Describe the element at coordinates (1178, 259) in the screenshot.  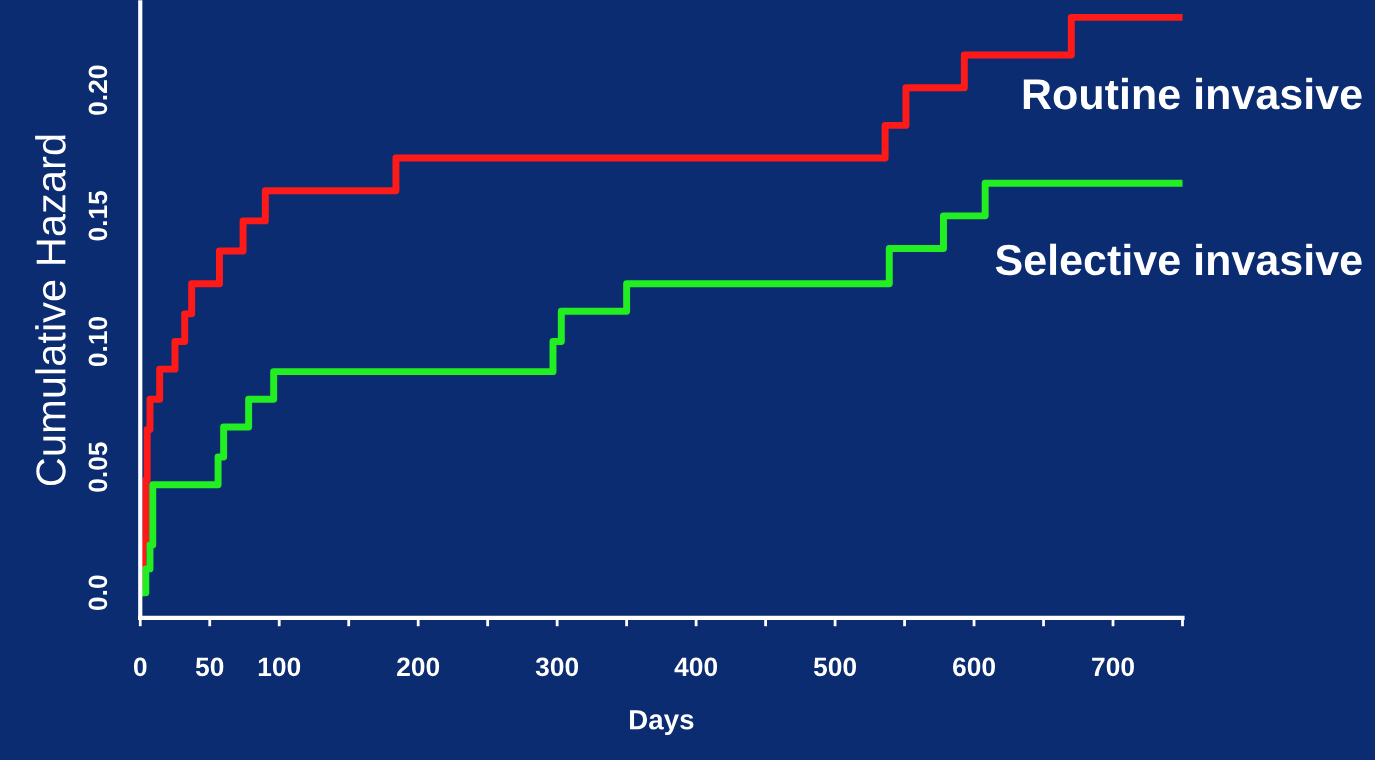
I see `series-label: Selective invasive` at that location.